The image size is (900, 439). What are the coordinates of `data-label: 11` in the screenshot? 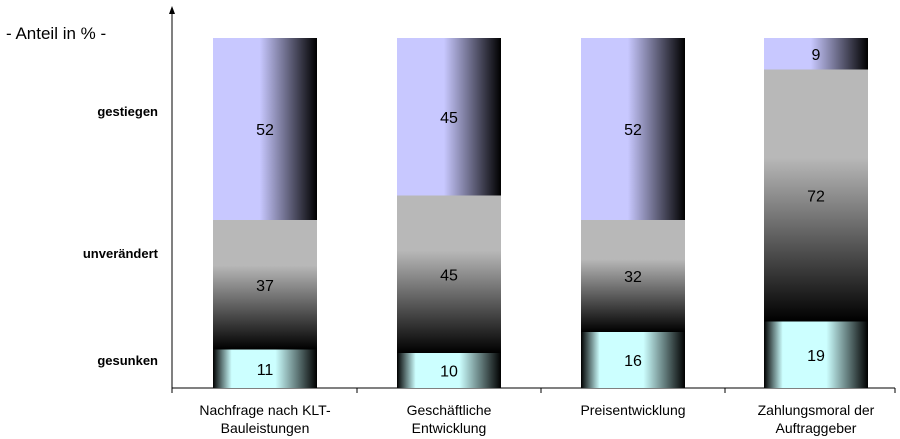 It's located at (265, 370).